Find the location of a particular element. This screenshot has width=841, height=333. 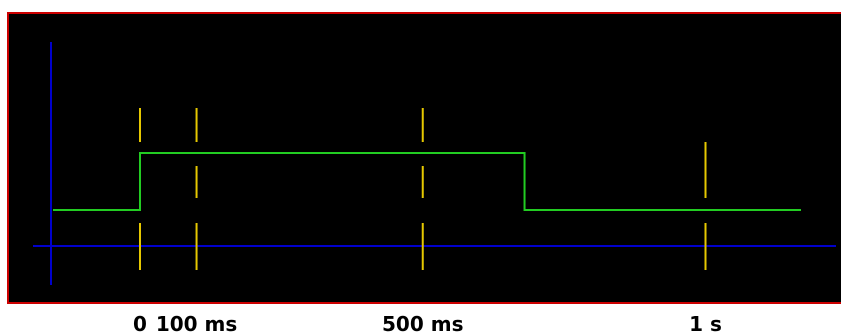

time-labels: 0 100 ms 500 ms 1 s is located at coordinates (427, 322).